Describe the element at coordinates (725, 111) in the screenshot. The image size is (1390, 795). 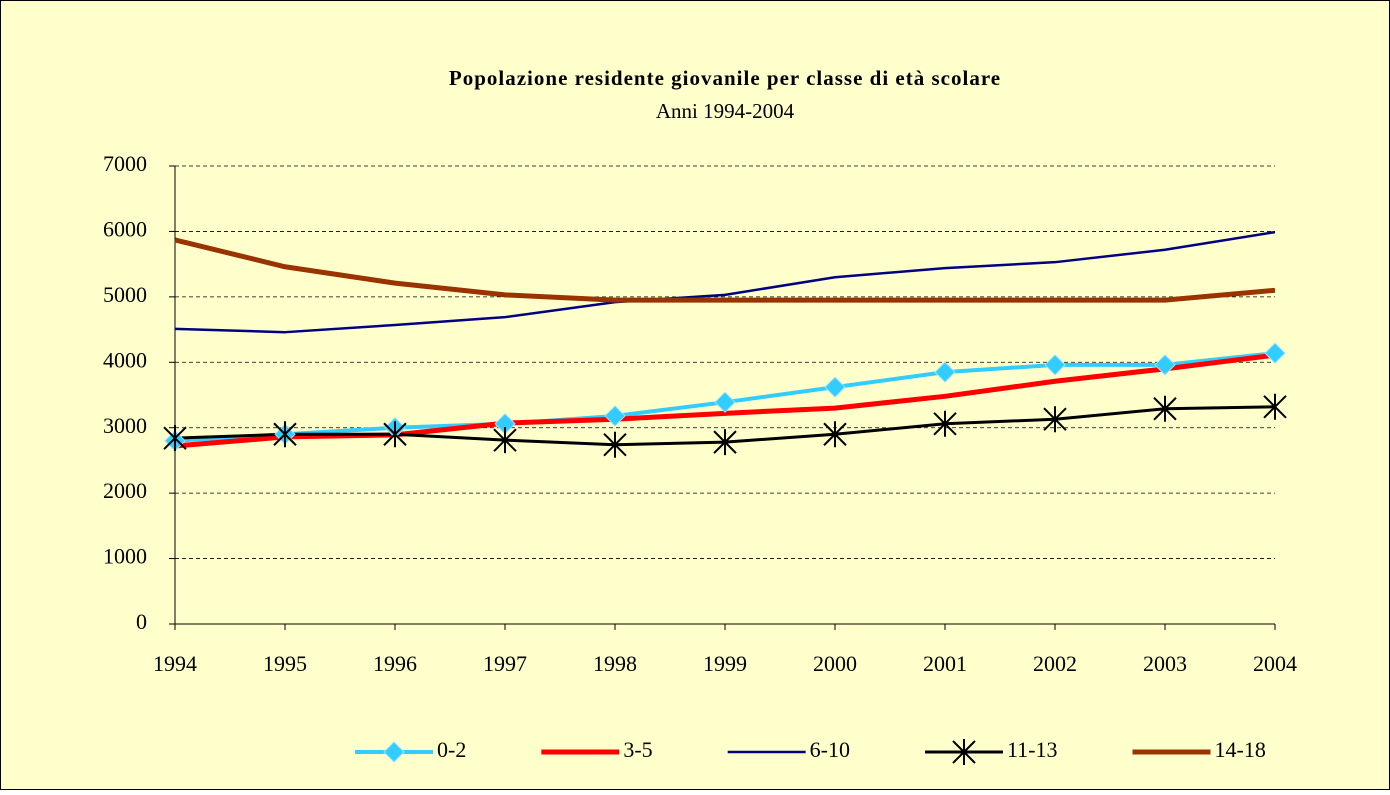
I see `chart-subtitle: Anni 1994-2004` at that location.